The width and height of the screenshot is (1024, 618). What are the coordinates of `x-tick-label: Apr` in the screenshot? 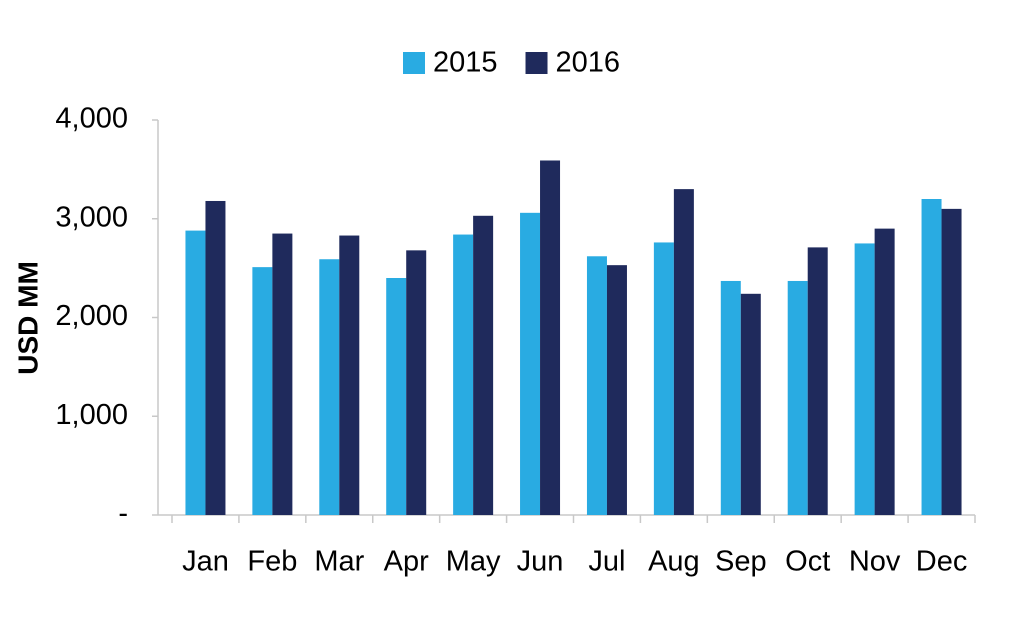 It's located at (406, 562).